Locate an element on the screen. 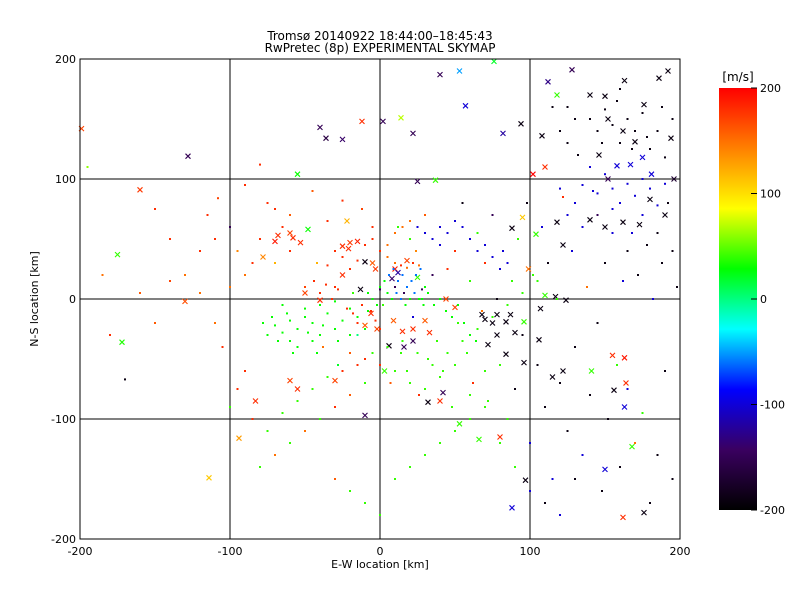 The width and height of the screenshot is (800, 604). y-tick-label: -200 is located at coordinates (63, 539).